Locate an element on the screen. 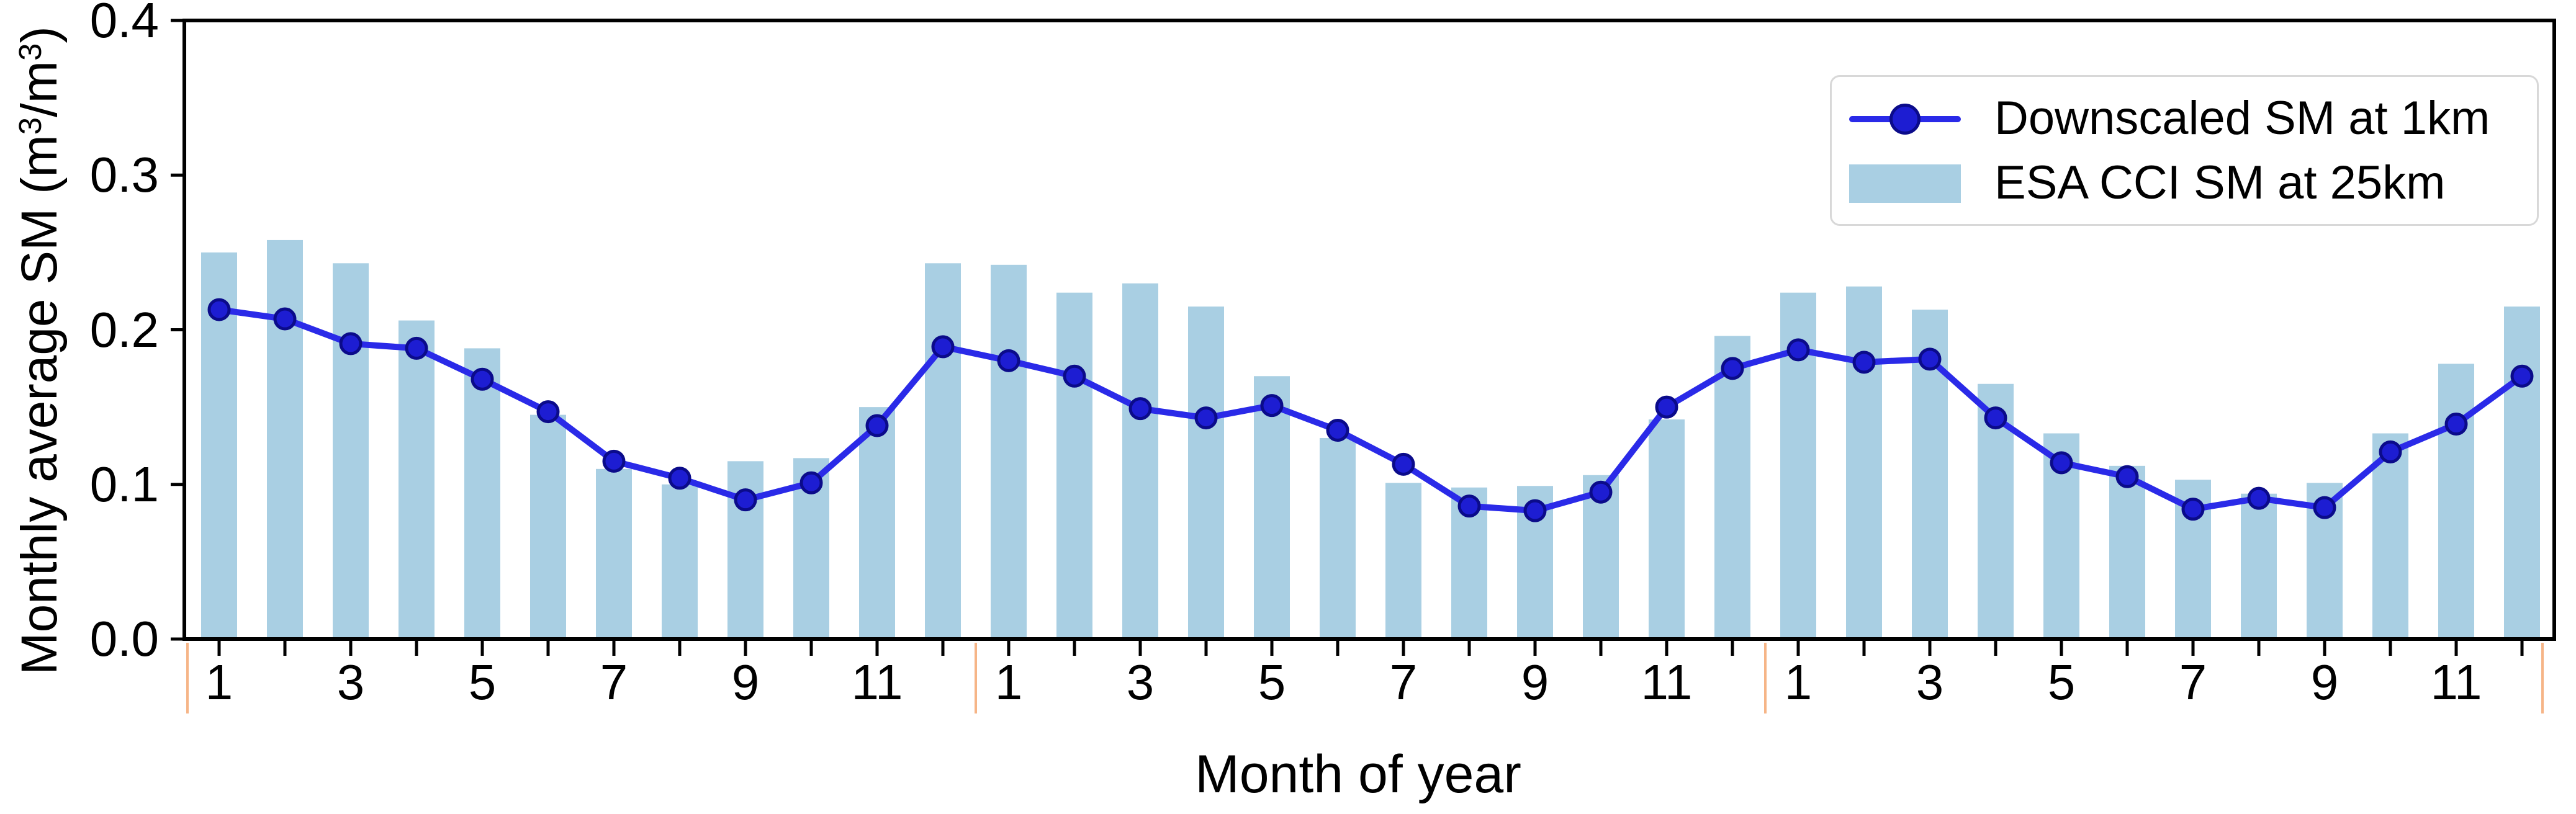 The width and height of the screenshot is (2576, 814). y-axis-title: Monthly average SM (m3/m3) is located at coordinates (40, 350).